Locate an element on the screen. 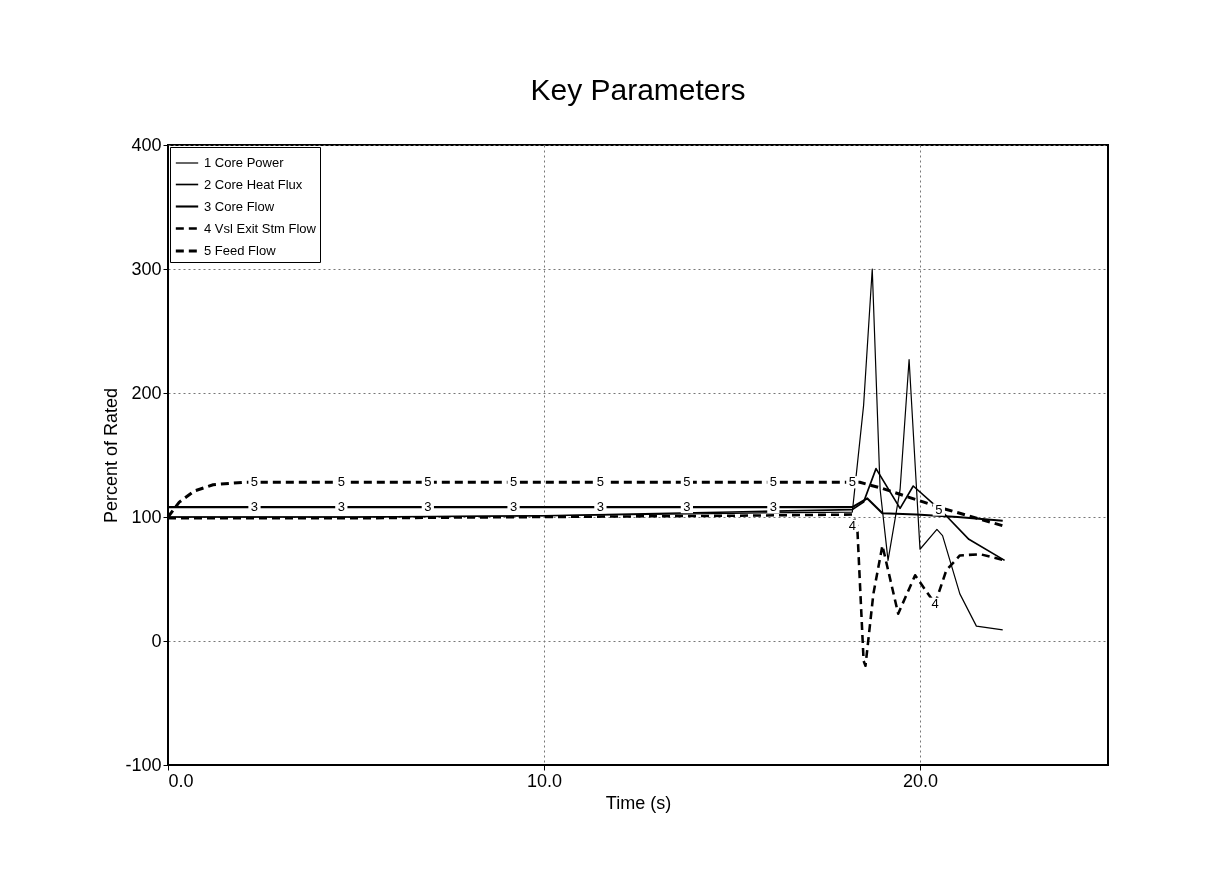 The width and height of the screenshot is (1207, 878). x-axis-title: Time (s) is located at coordinates (638, 802).